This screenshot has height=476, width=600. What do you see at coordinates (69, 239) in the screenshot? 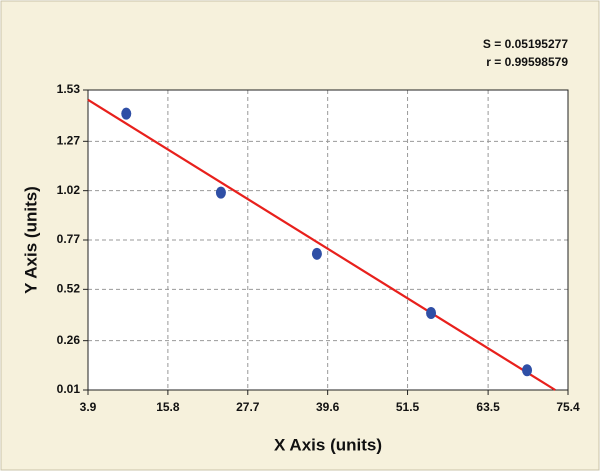
I see `y-tick-label: 0.77` at bounding box center [69, 239].